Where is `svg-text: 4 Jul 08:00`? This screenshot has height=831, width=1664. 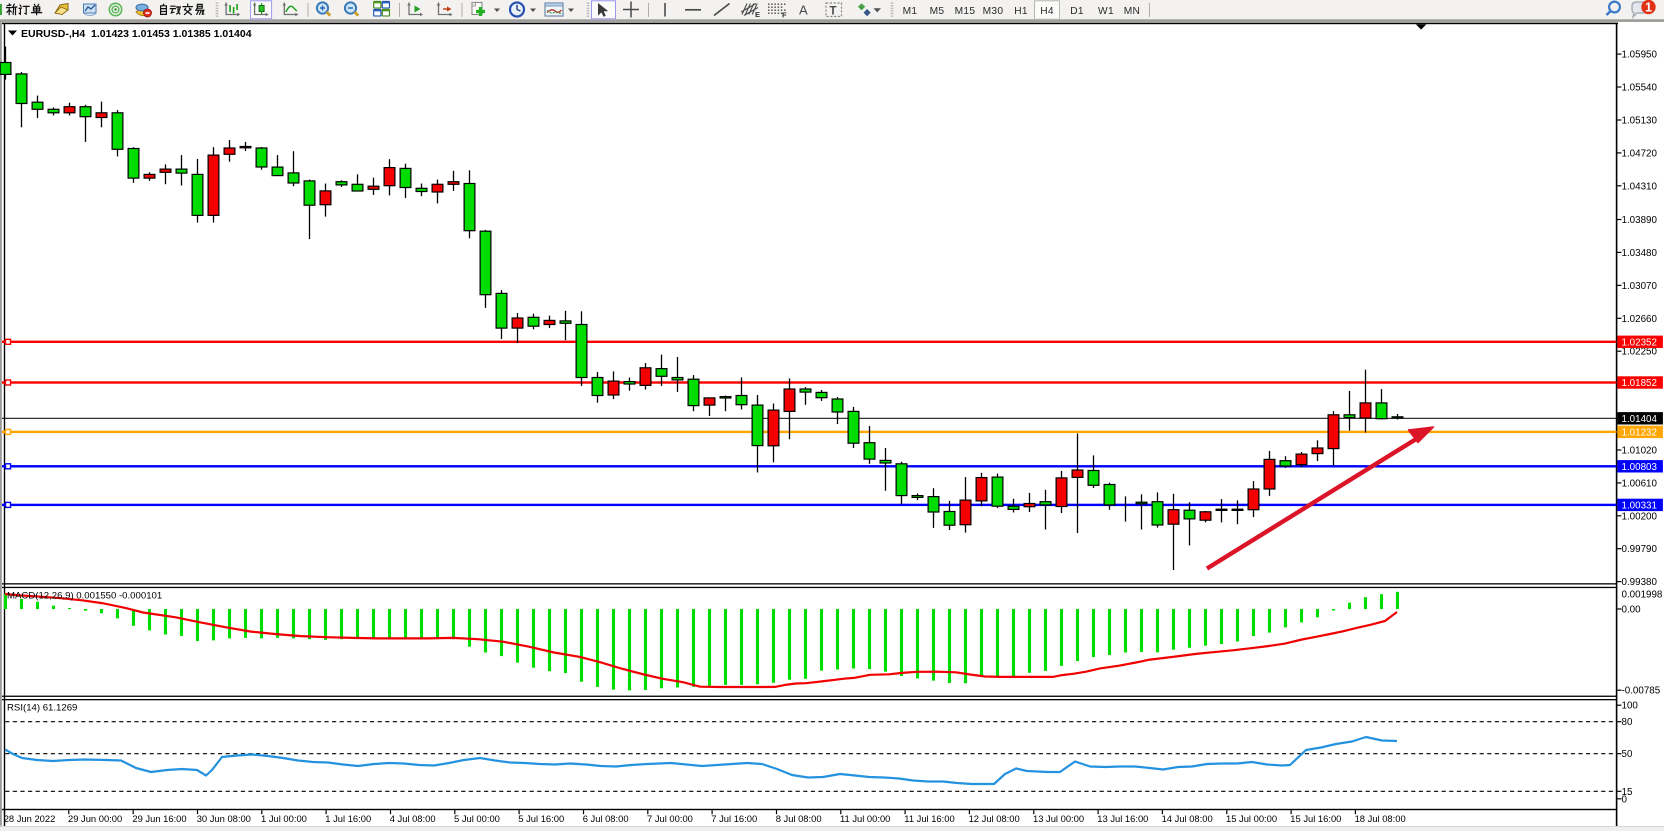
svg-text: 4 Jul 08:00 is located at coordinates (413, 818).